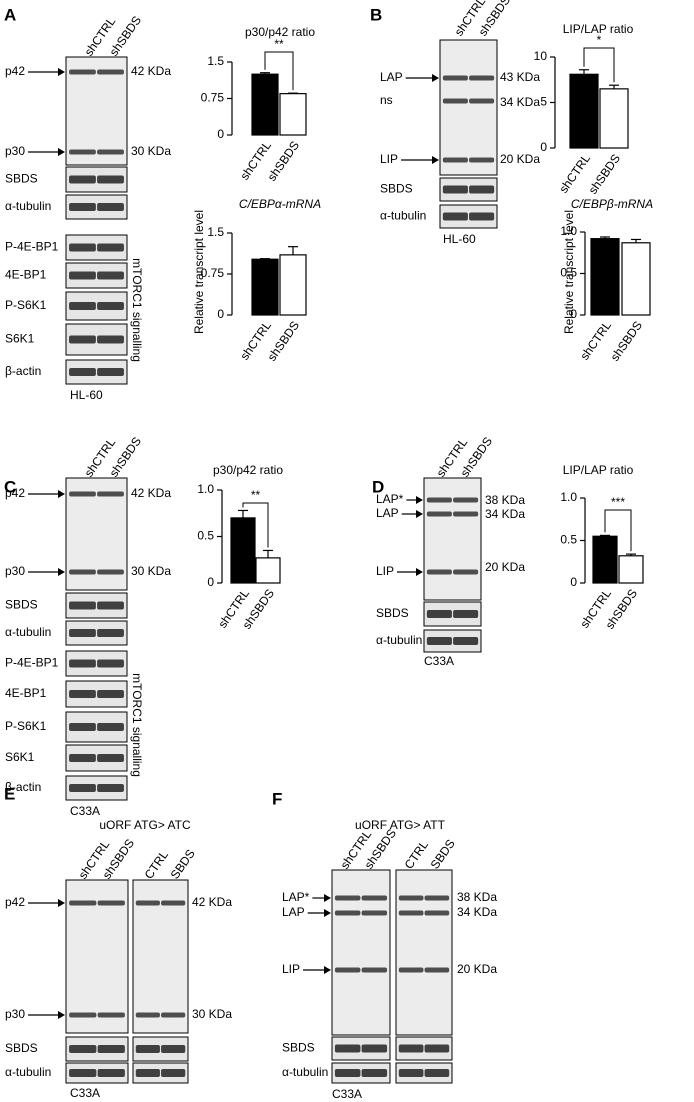 The height and width of the screenshot is (1102, 694). I want to click on y-axis-label: Relative transcript level, so click(199, 272).